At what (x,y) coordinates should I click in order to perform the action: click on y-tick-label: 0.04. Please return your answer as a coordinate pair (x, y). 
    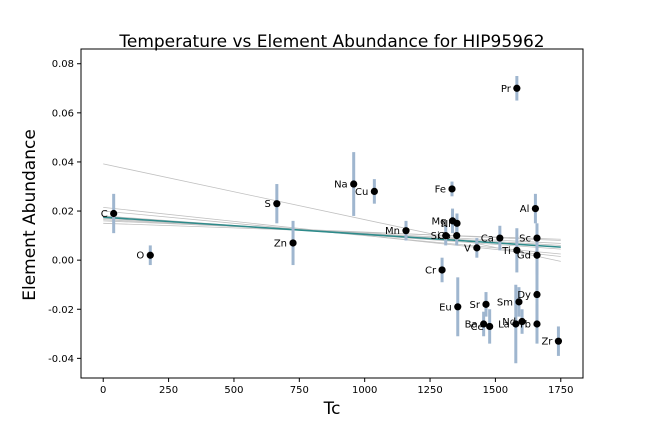
    Looking at the image, I should click on (63, 162).